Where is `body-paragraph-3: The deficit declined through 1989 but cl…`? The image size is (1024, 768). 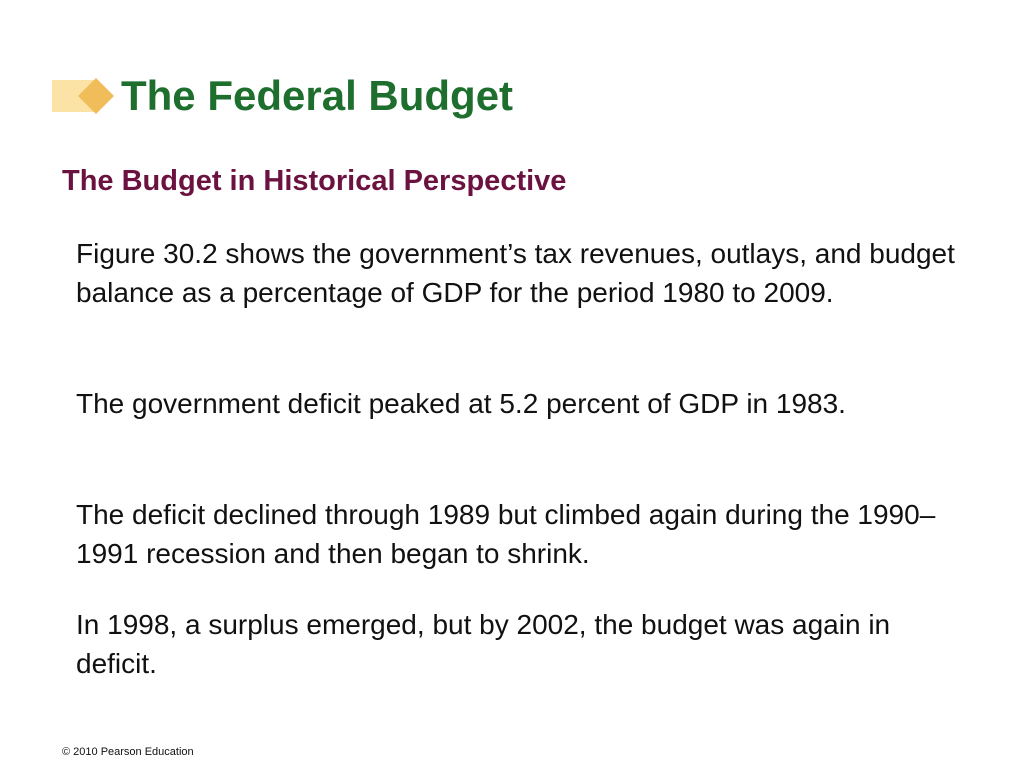 body-paragraph-3: The deficit declined through 1989 but cl… is located at coordinates (506, 534).